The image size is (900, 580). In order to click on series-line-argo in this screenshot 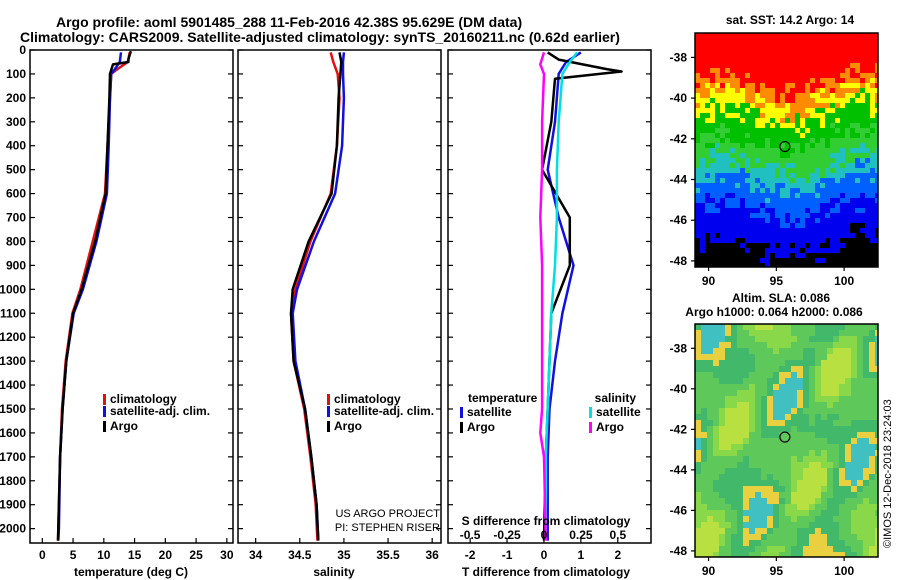, I will do `click(94, 295)`.